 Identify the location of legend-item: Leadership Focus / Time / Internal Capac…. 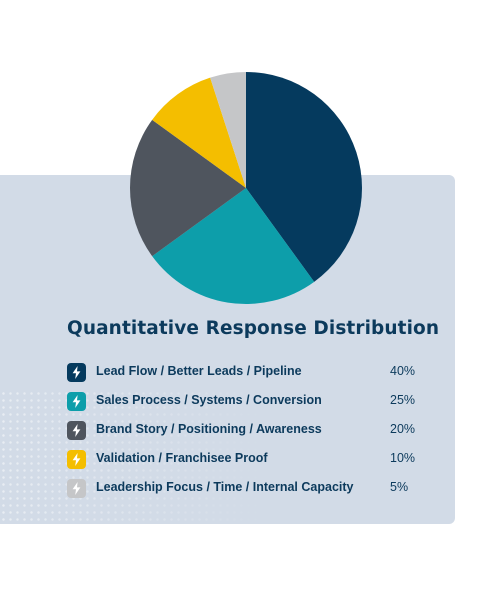
(247, 490).